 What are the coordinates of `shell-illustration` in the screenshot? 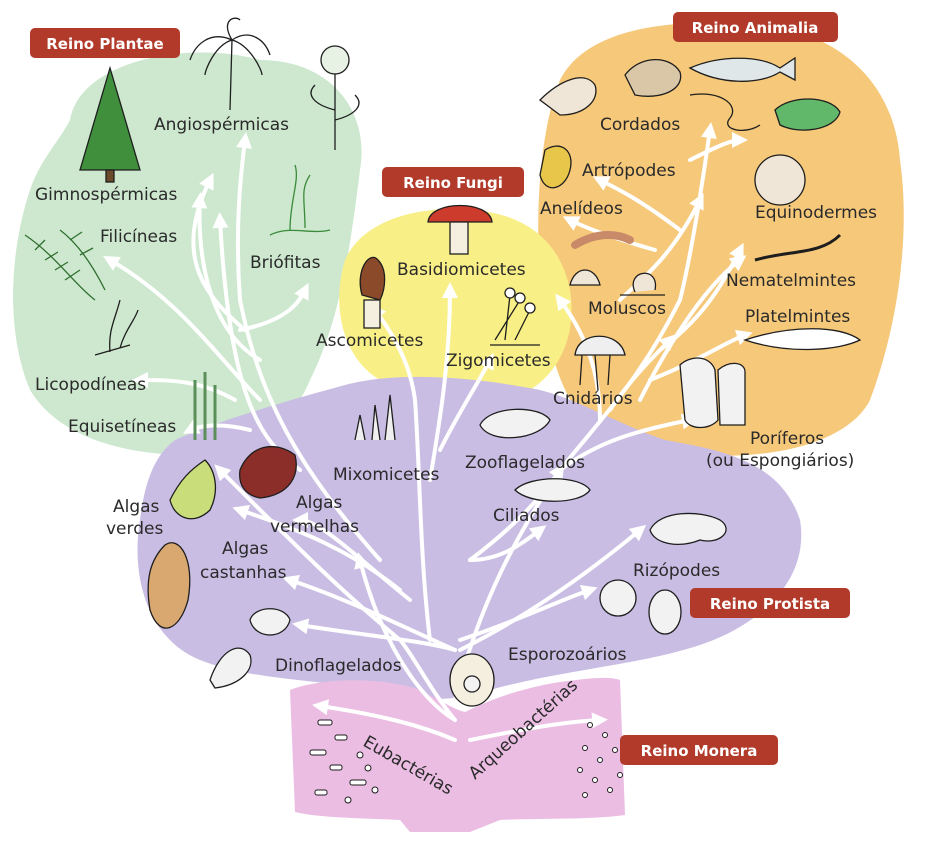 It's located at (585, 277).